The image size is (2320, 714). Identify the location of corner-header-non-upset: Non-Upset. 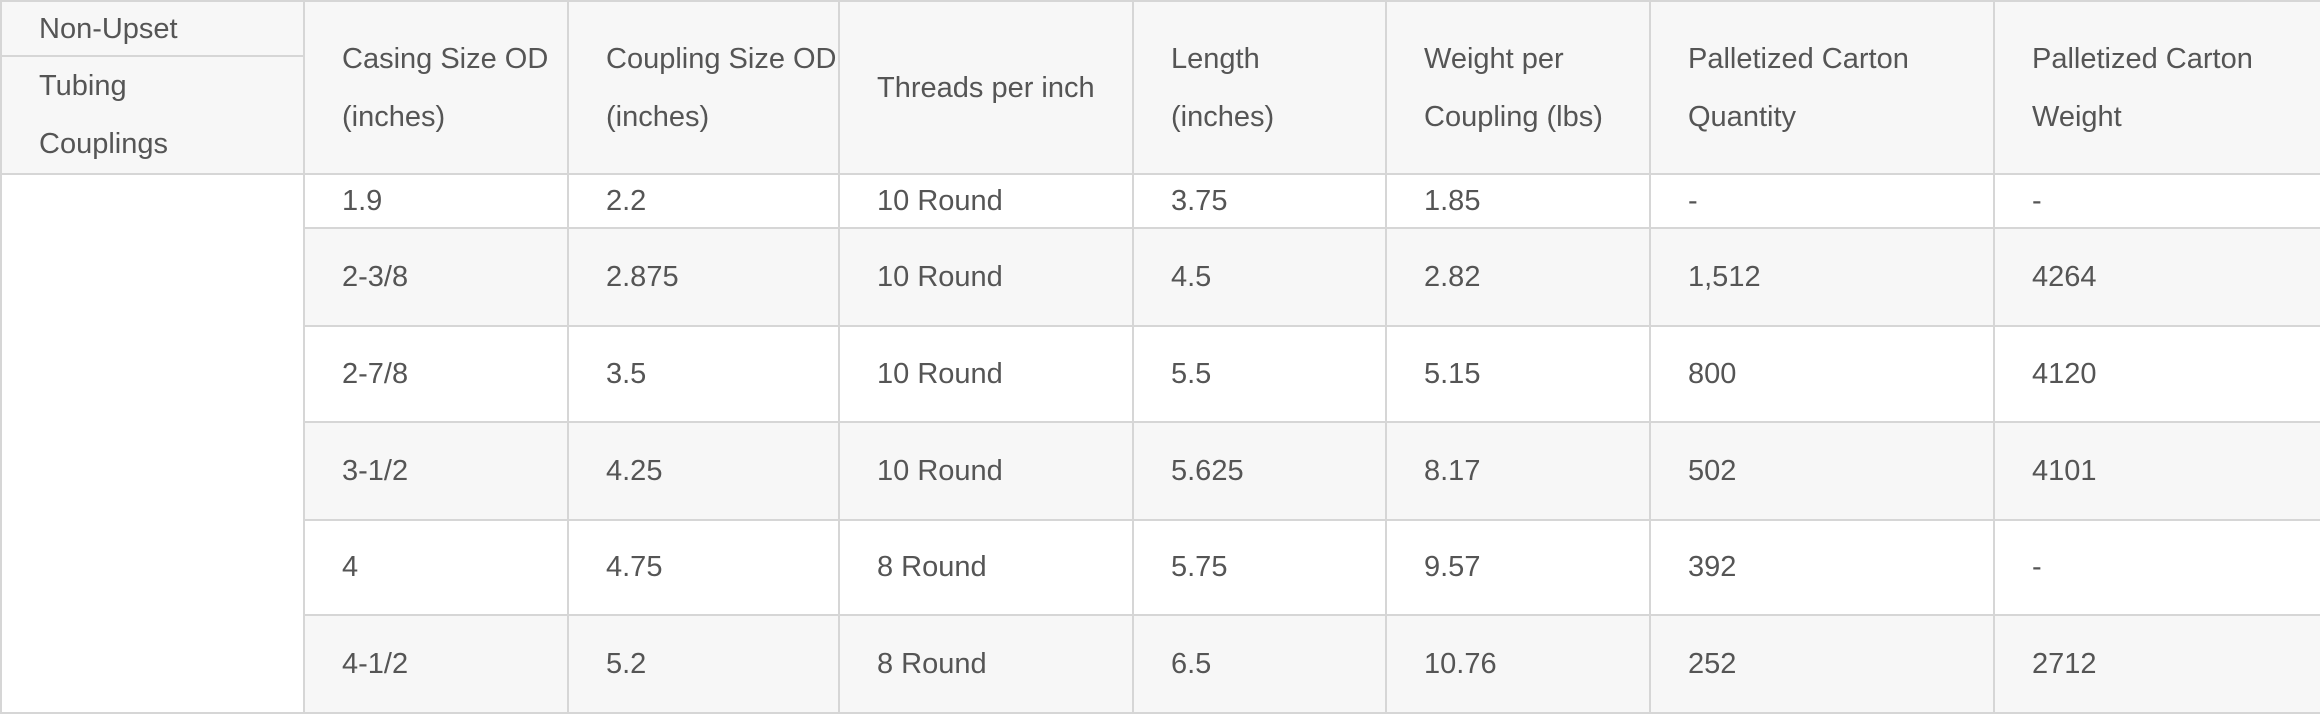
(152, 28).